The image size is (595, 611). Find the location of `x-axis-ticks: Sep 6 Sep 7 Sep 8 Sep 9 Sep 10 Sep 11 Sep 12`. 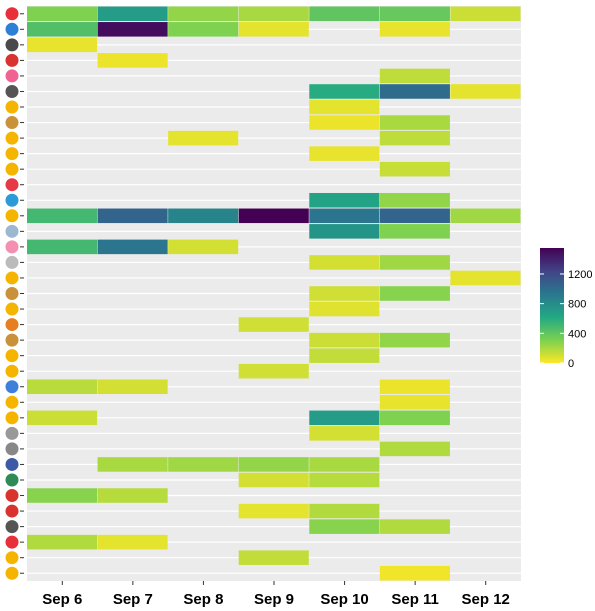

x-axis-ticks: Sep 6 Sep 7 Sep 8 Sep 9 Sep 10 Sep 11 Sep 12 is located at coordinates (276, 594).